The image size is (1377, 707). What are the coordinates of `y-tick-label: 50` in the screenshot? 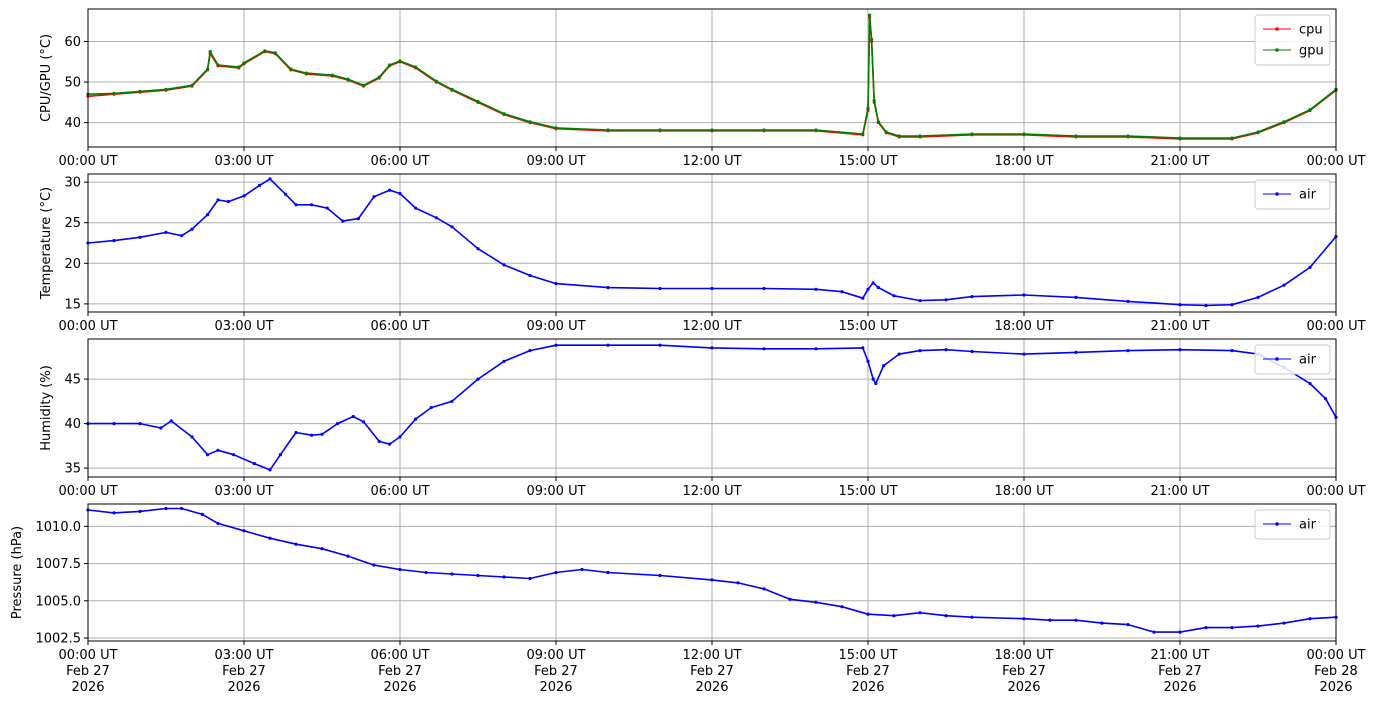 It's located at (72, 83).